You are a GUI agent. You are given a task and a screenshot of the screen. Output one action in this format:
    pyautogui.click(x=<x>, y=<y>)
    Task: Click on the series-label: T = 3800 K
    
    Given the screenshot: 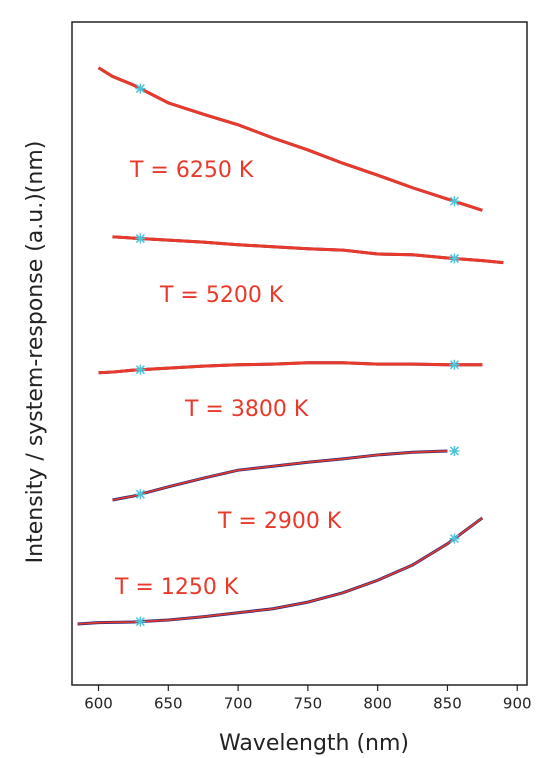 What is the action you would take?
    pyautogui.click(x=246, y=409)
    